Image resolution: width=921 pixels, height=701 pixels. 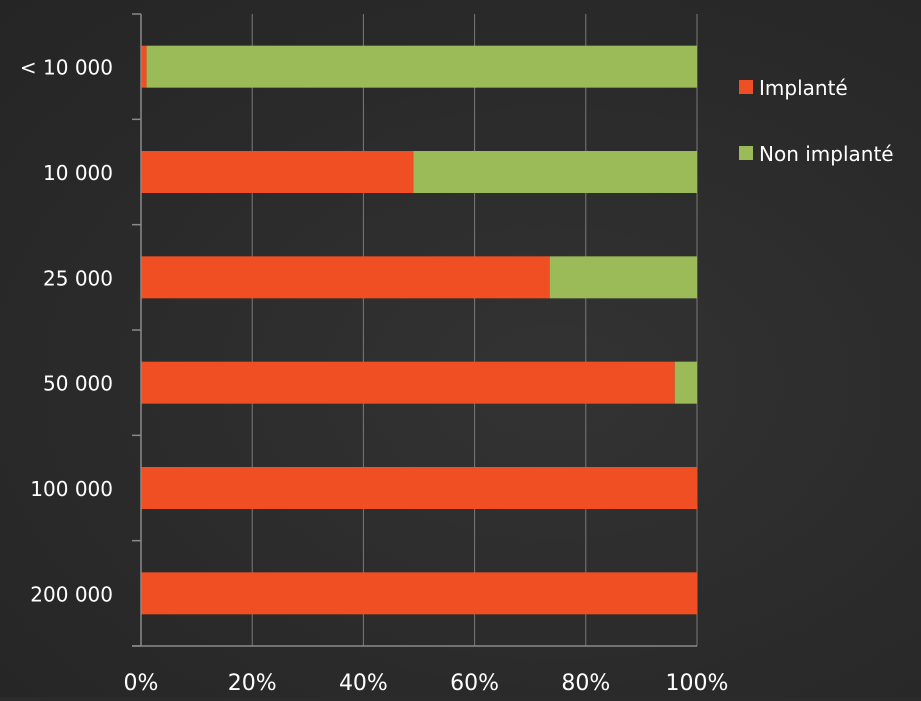 I want to click on x-tick-label: 80%, so click(x=585, y=683).